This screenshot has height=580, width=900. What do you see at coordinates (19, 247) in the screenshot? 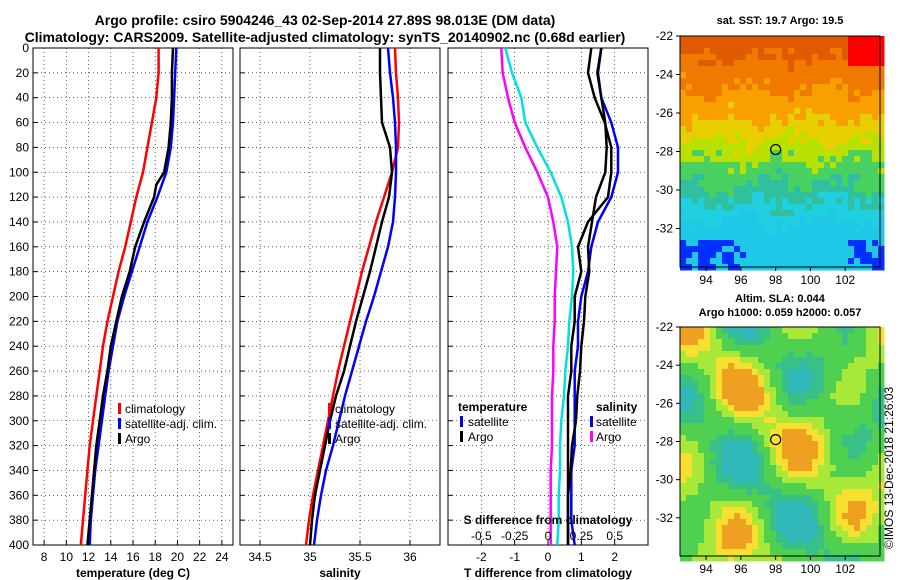
I see `y-tick-label: 160` at bounding box center [19, 247].